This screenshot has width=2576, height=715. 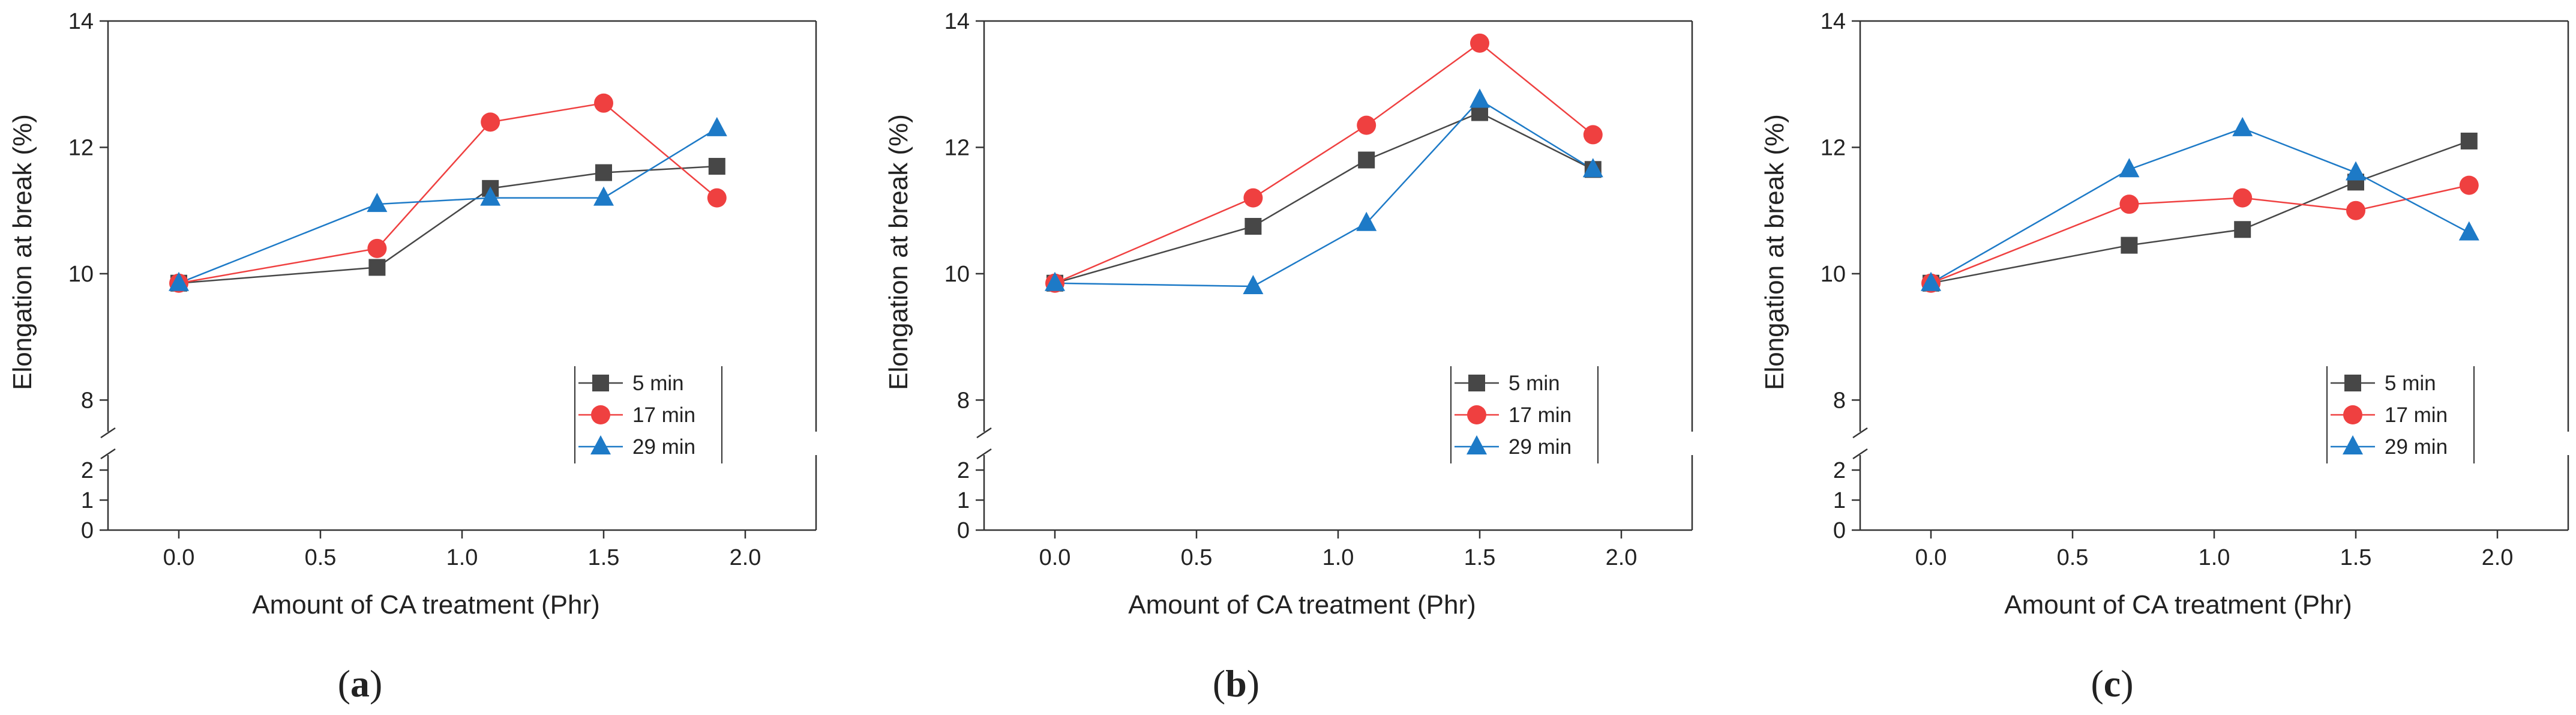 I want to click on series-line-17-min, so click(x=448, y=193).